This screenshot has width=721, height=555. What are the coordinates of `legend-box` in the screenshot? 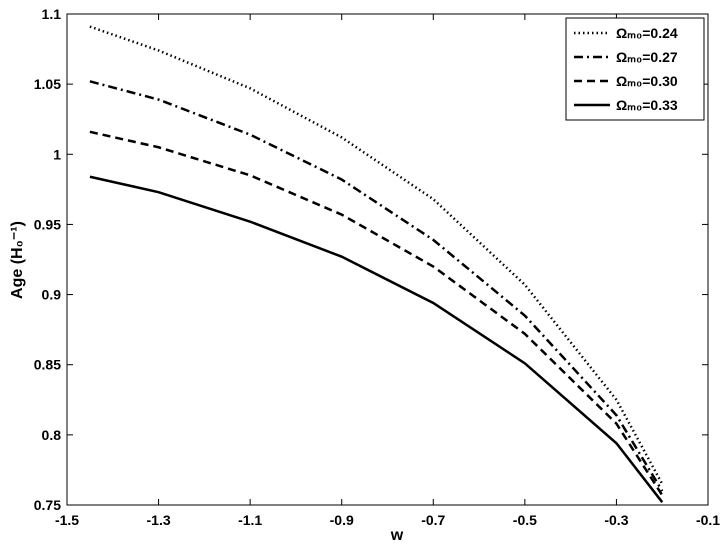 It's located at (635, 69).